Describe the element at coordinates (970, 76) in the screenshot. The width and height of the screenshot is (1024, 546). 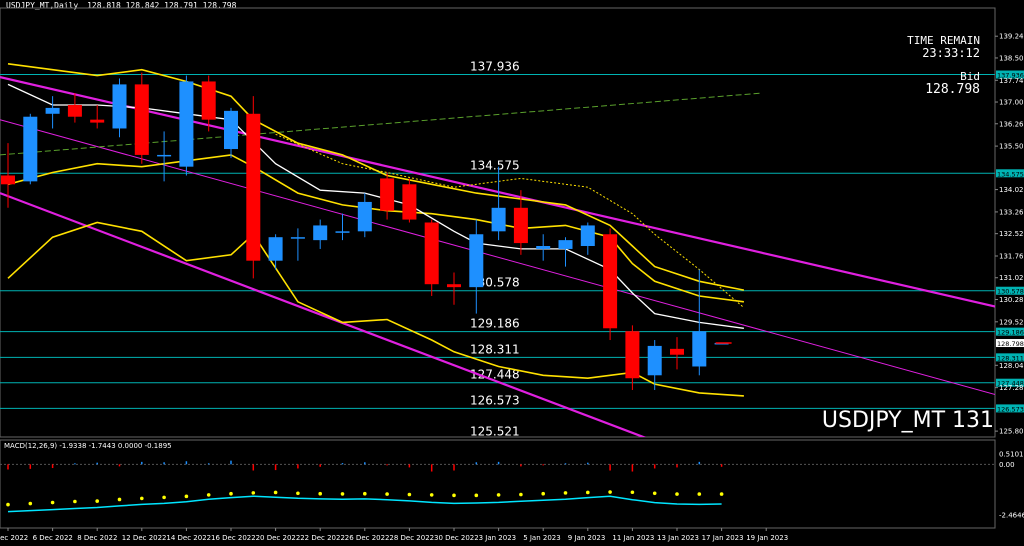
I see `bid-label: Bid` at that location.